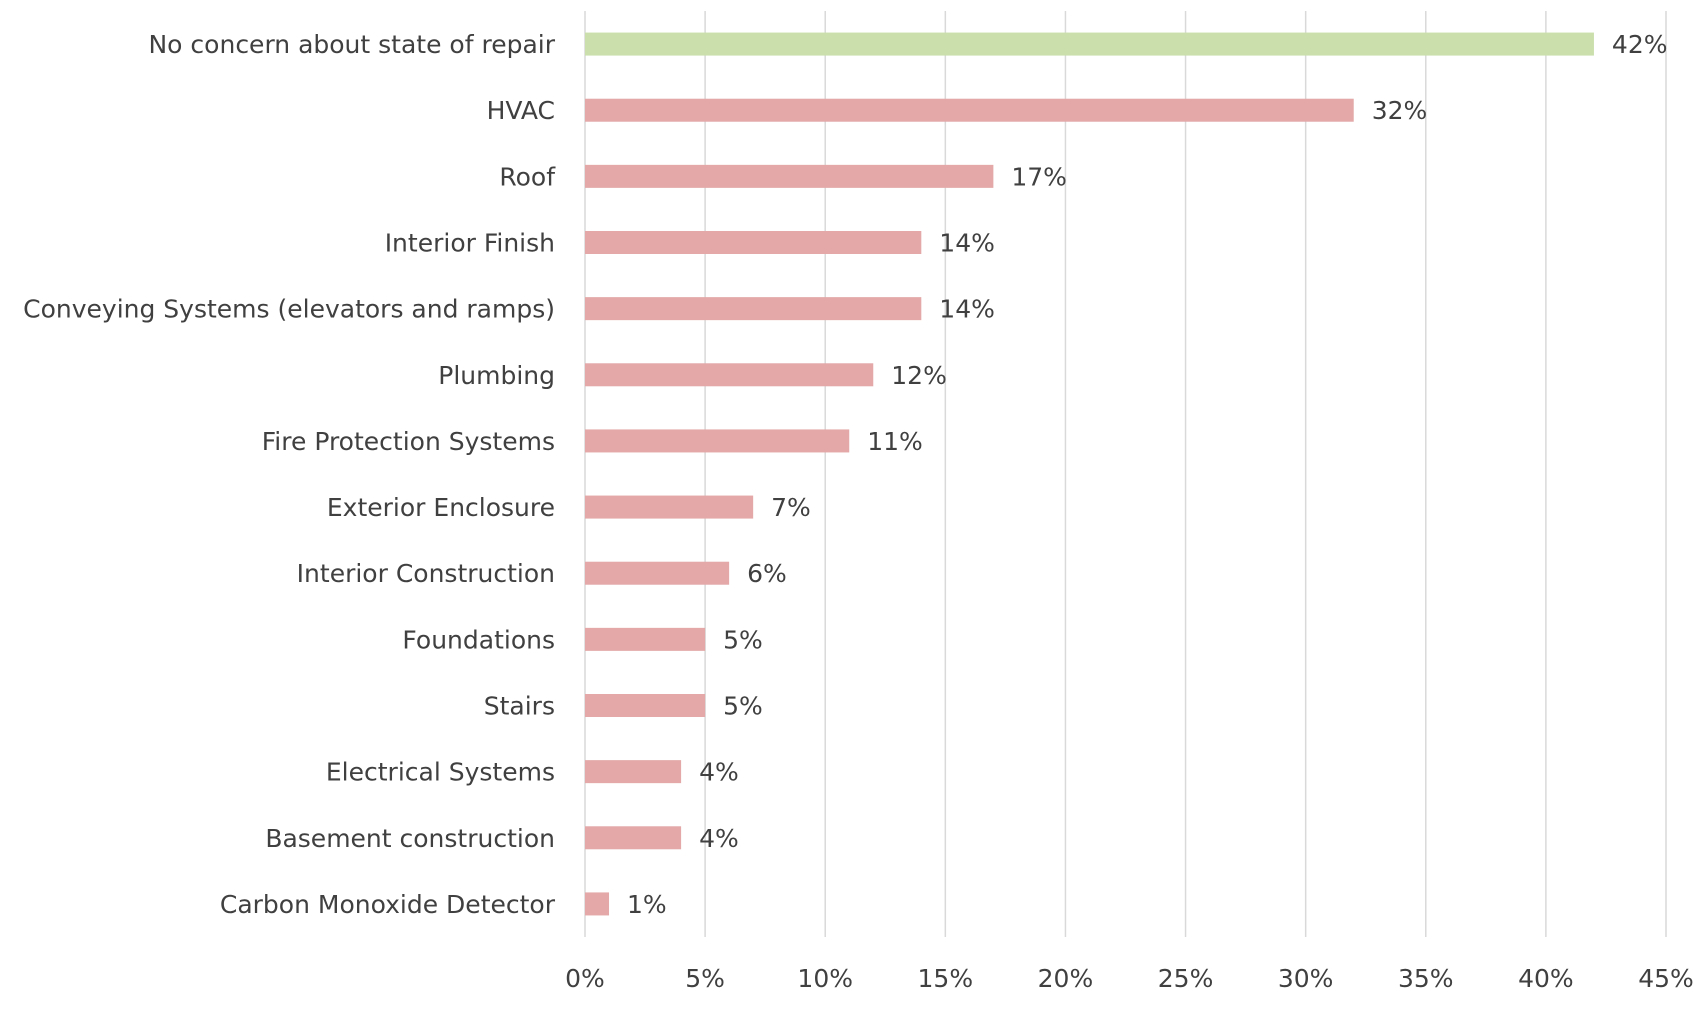 This screenshot has width=1700, height=1010. What do you see at coordinates (496, 375) in the screenshot?
I see `y-tick-label: Plumbing` at bounding box center [496, 375].